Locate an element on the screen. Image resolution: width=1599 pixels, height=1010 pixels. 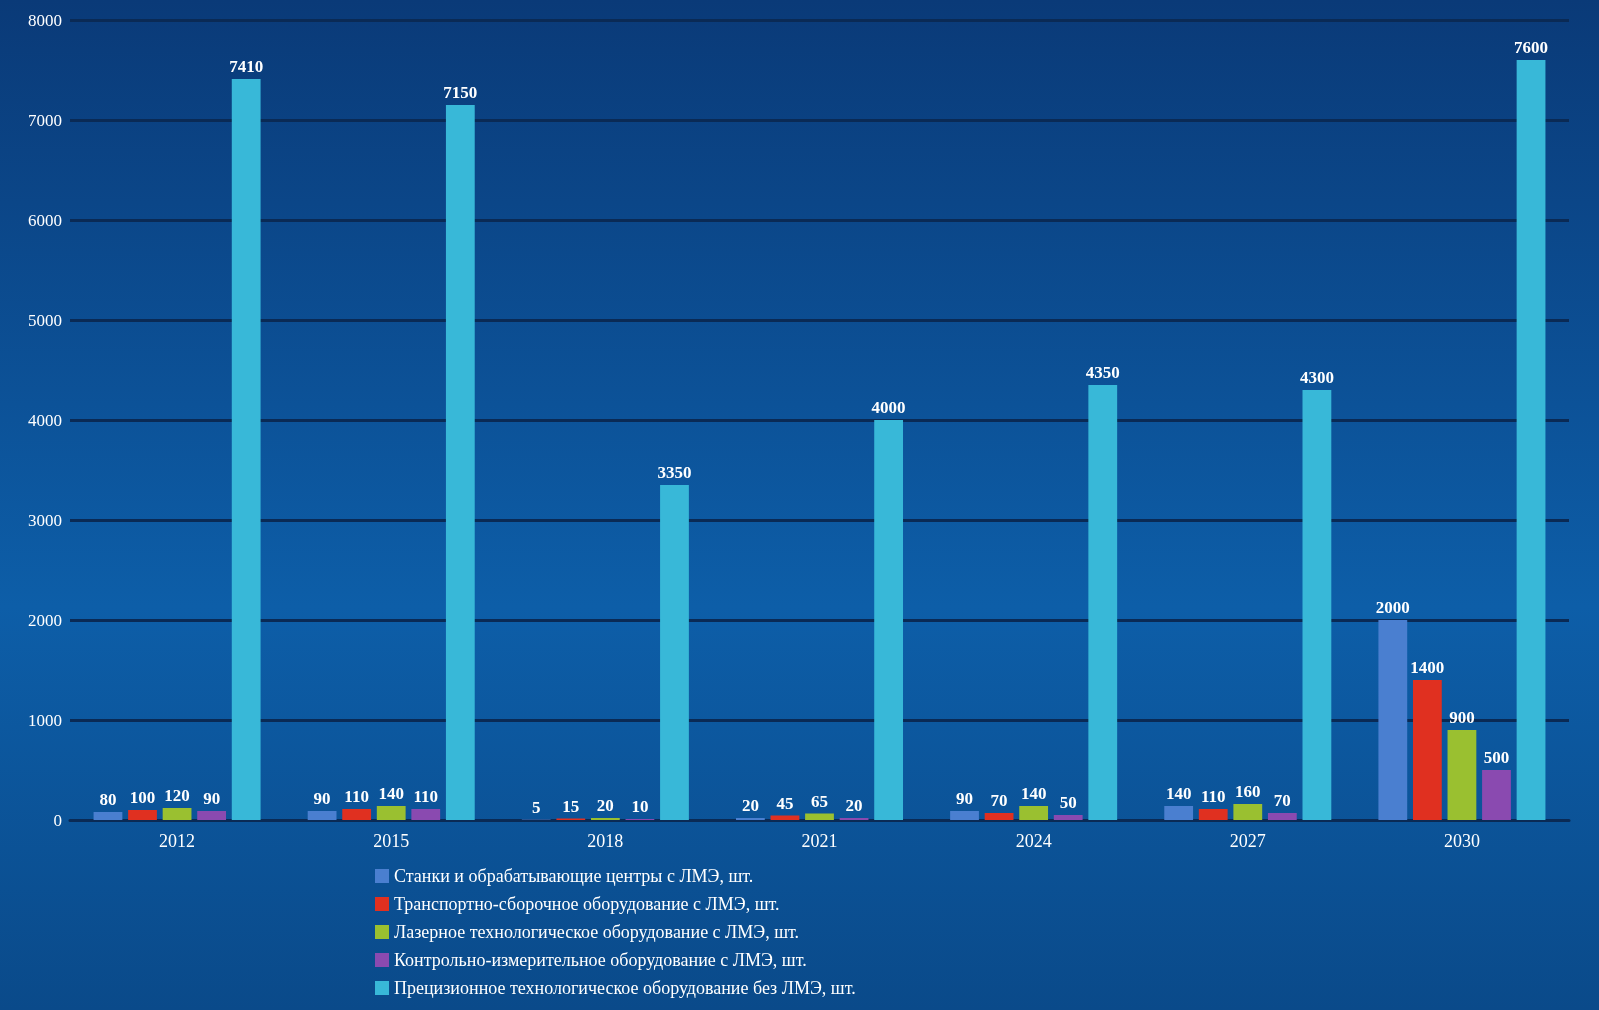
y-tick-label: 3000 is located at coordinates (45, 520).